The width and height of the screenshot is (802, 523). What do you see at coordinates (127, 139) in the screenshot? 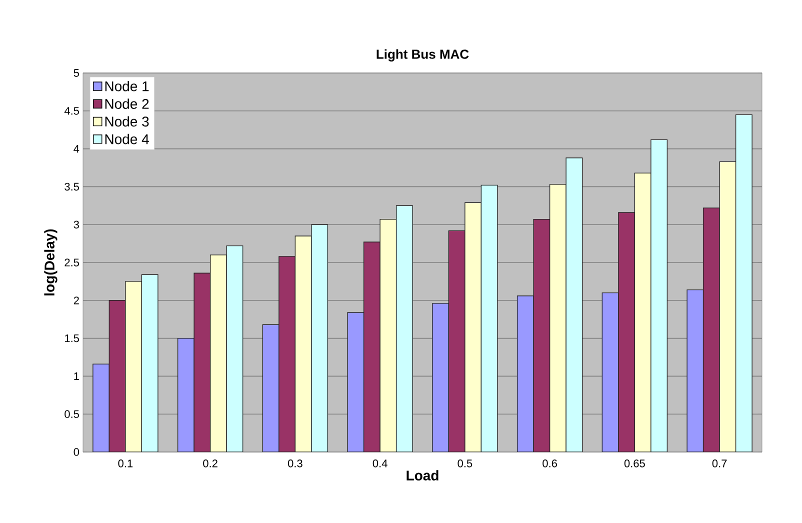
I see `legend-label: Node 4` at bounding box center [127, 139].